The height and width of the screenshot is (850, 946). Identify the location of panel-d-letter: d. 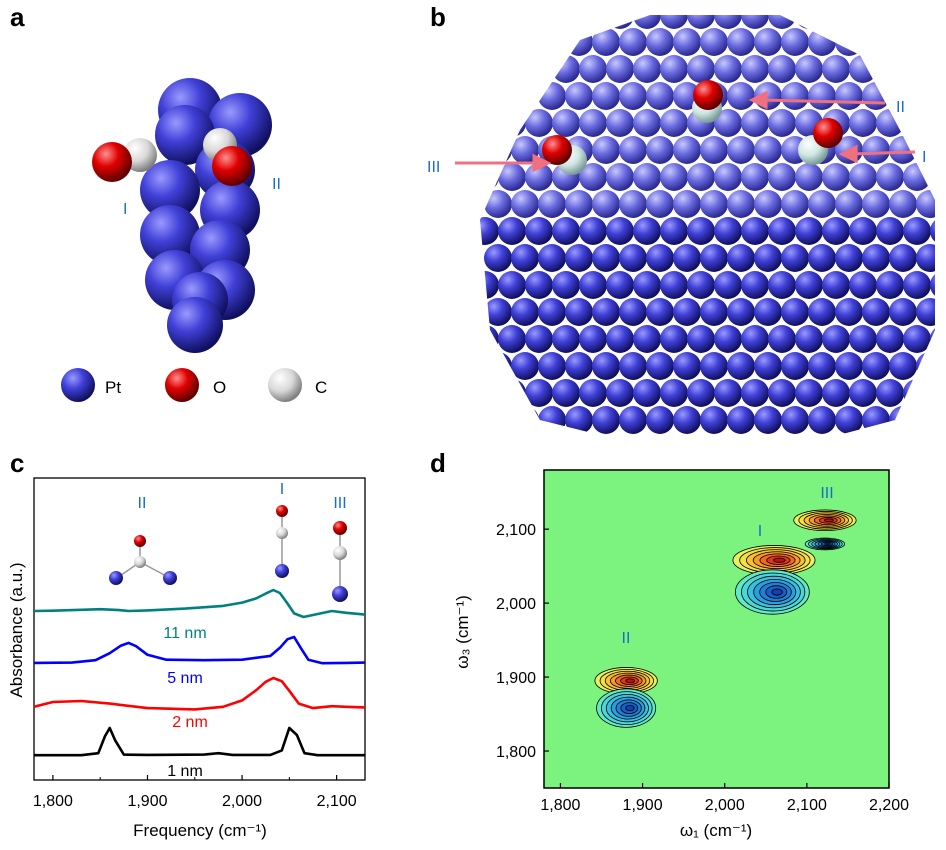
(438, 463).